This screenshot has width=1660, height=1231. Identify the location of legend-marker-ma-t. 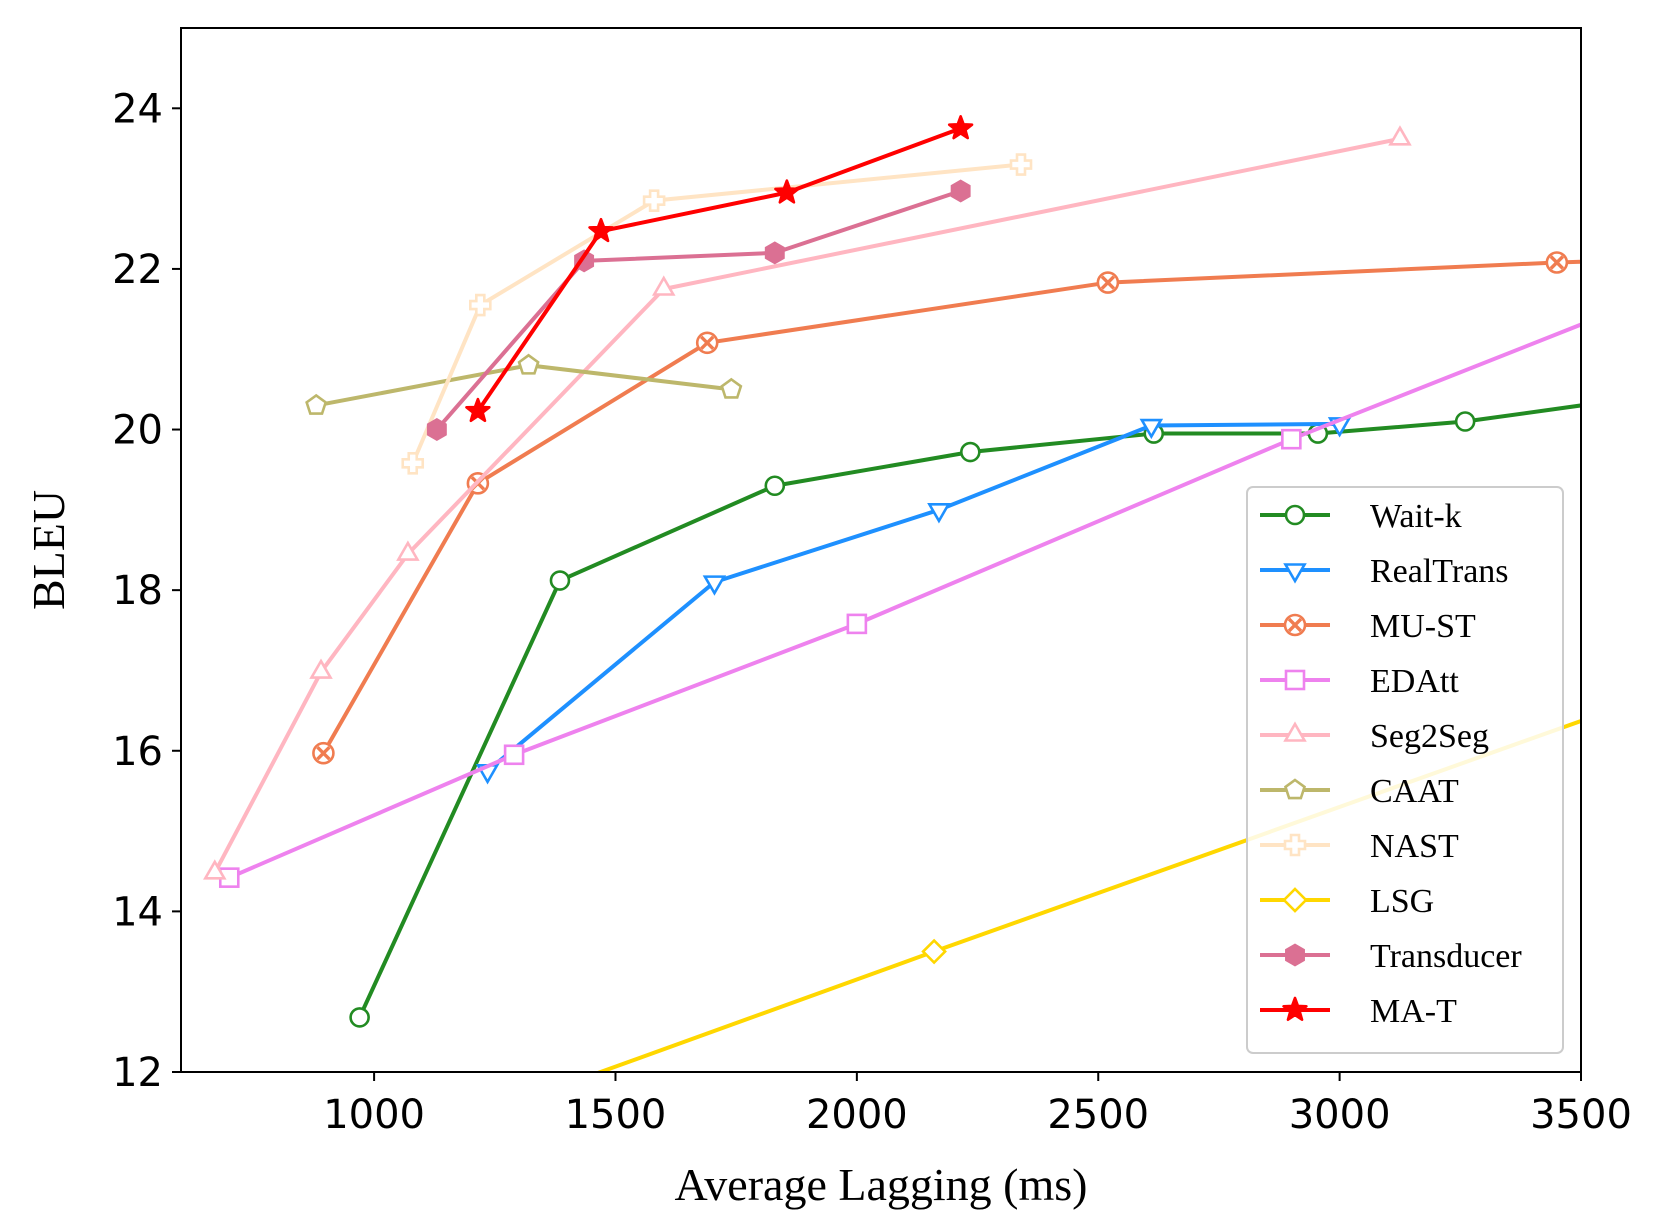
(1295, 1009).